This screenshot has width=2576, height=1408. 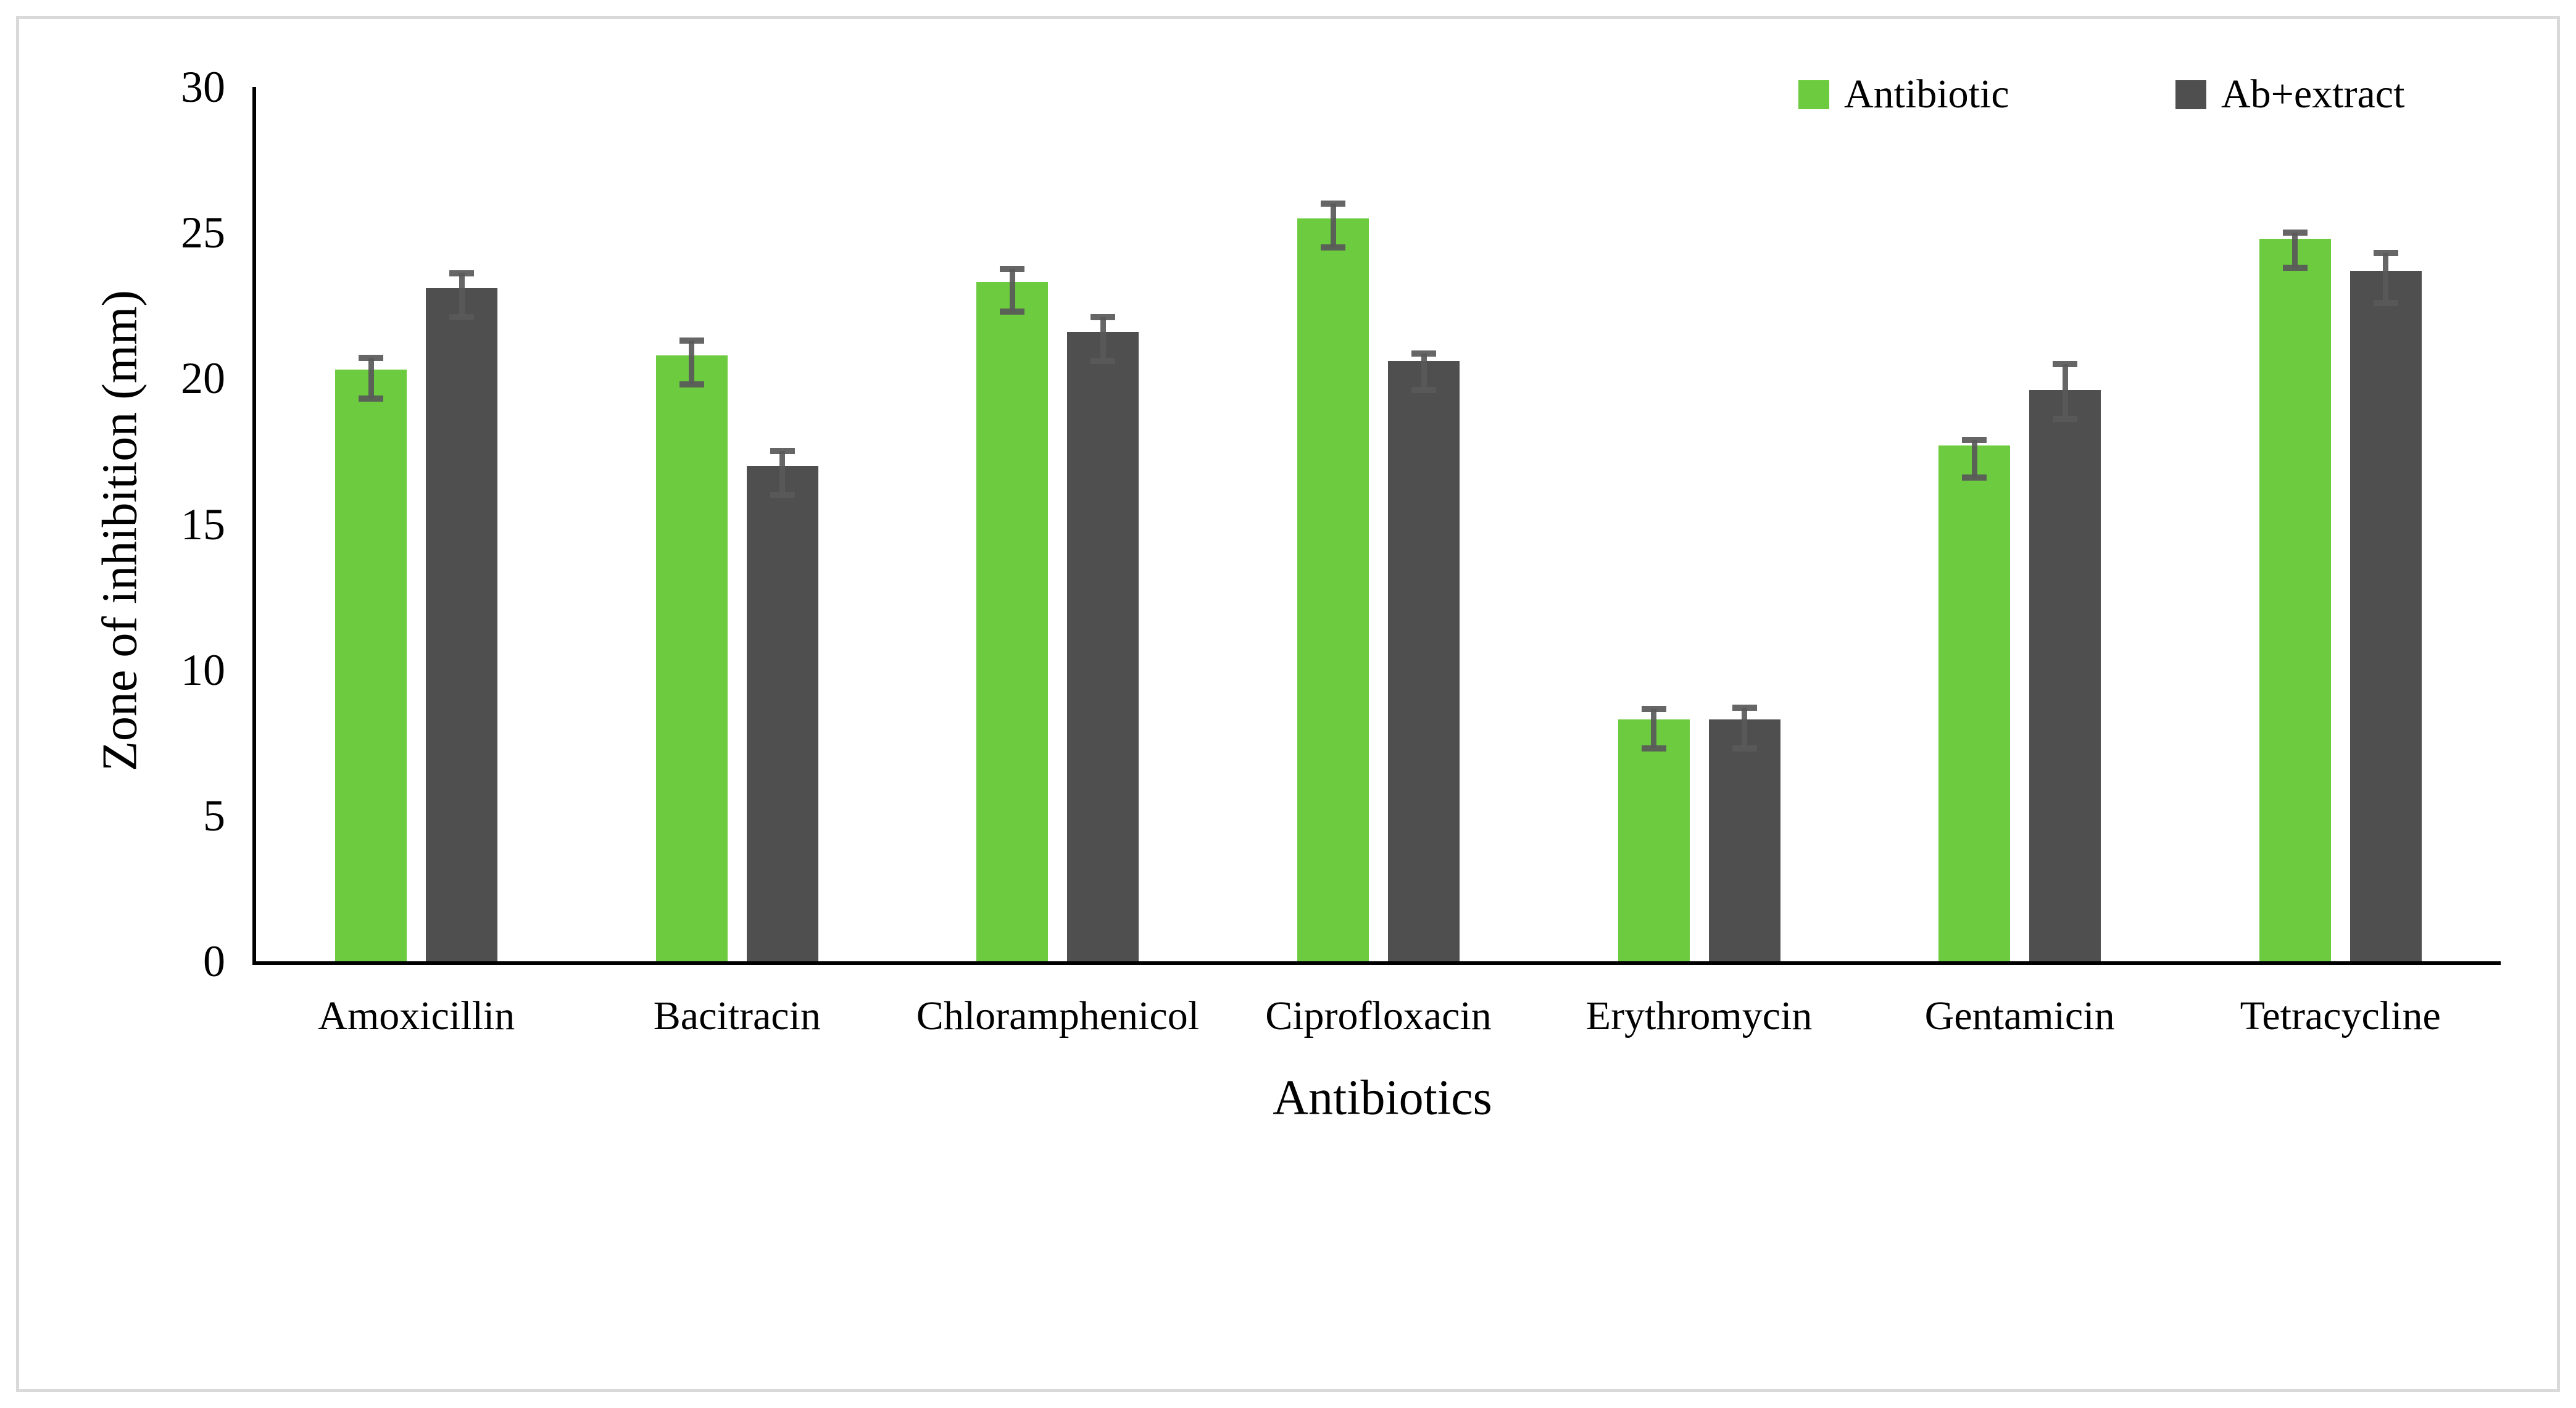 What do you see at coordinates (214, 815) in the screenshot?
I see `y-tick-label: 5` at bounding box center [214, 815].